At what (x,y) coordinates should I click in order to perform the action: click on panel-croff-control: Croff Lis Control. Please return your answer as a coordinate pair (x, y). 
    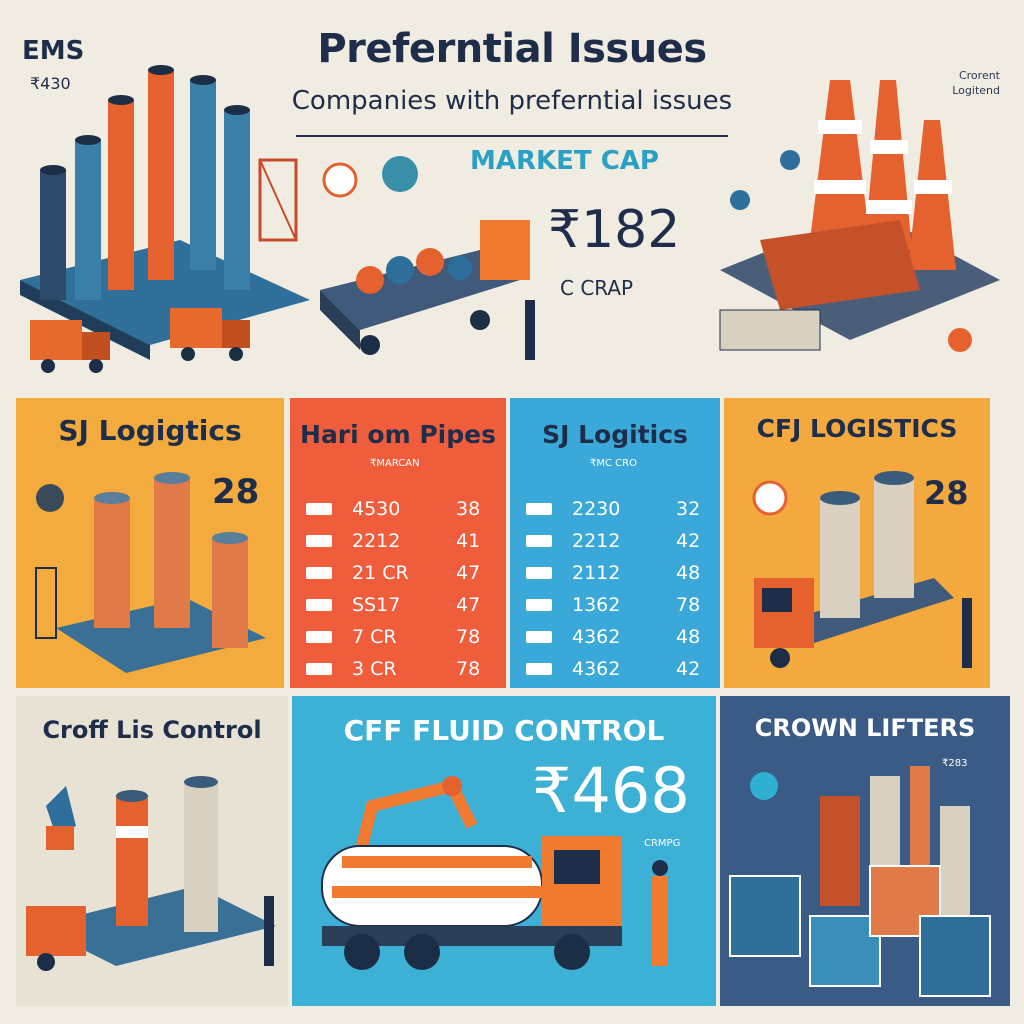
    Looking at the image, I should click on (152, 851).